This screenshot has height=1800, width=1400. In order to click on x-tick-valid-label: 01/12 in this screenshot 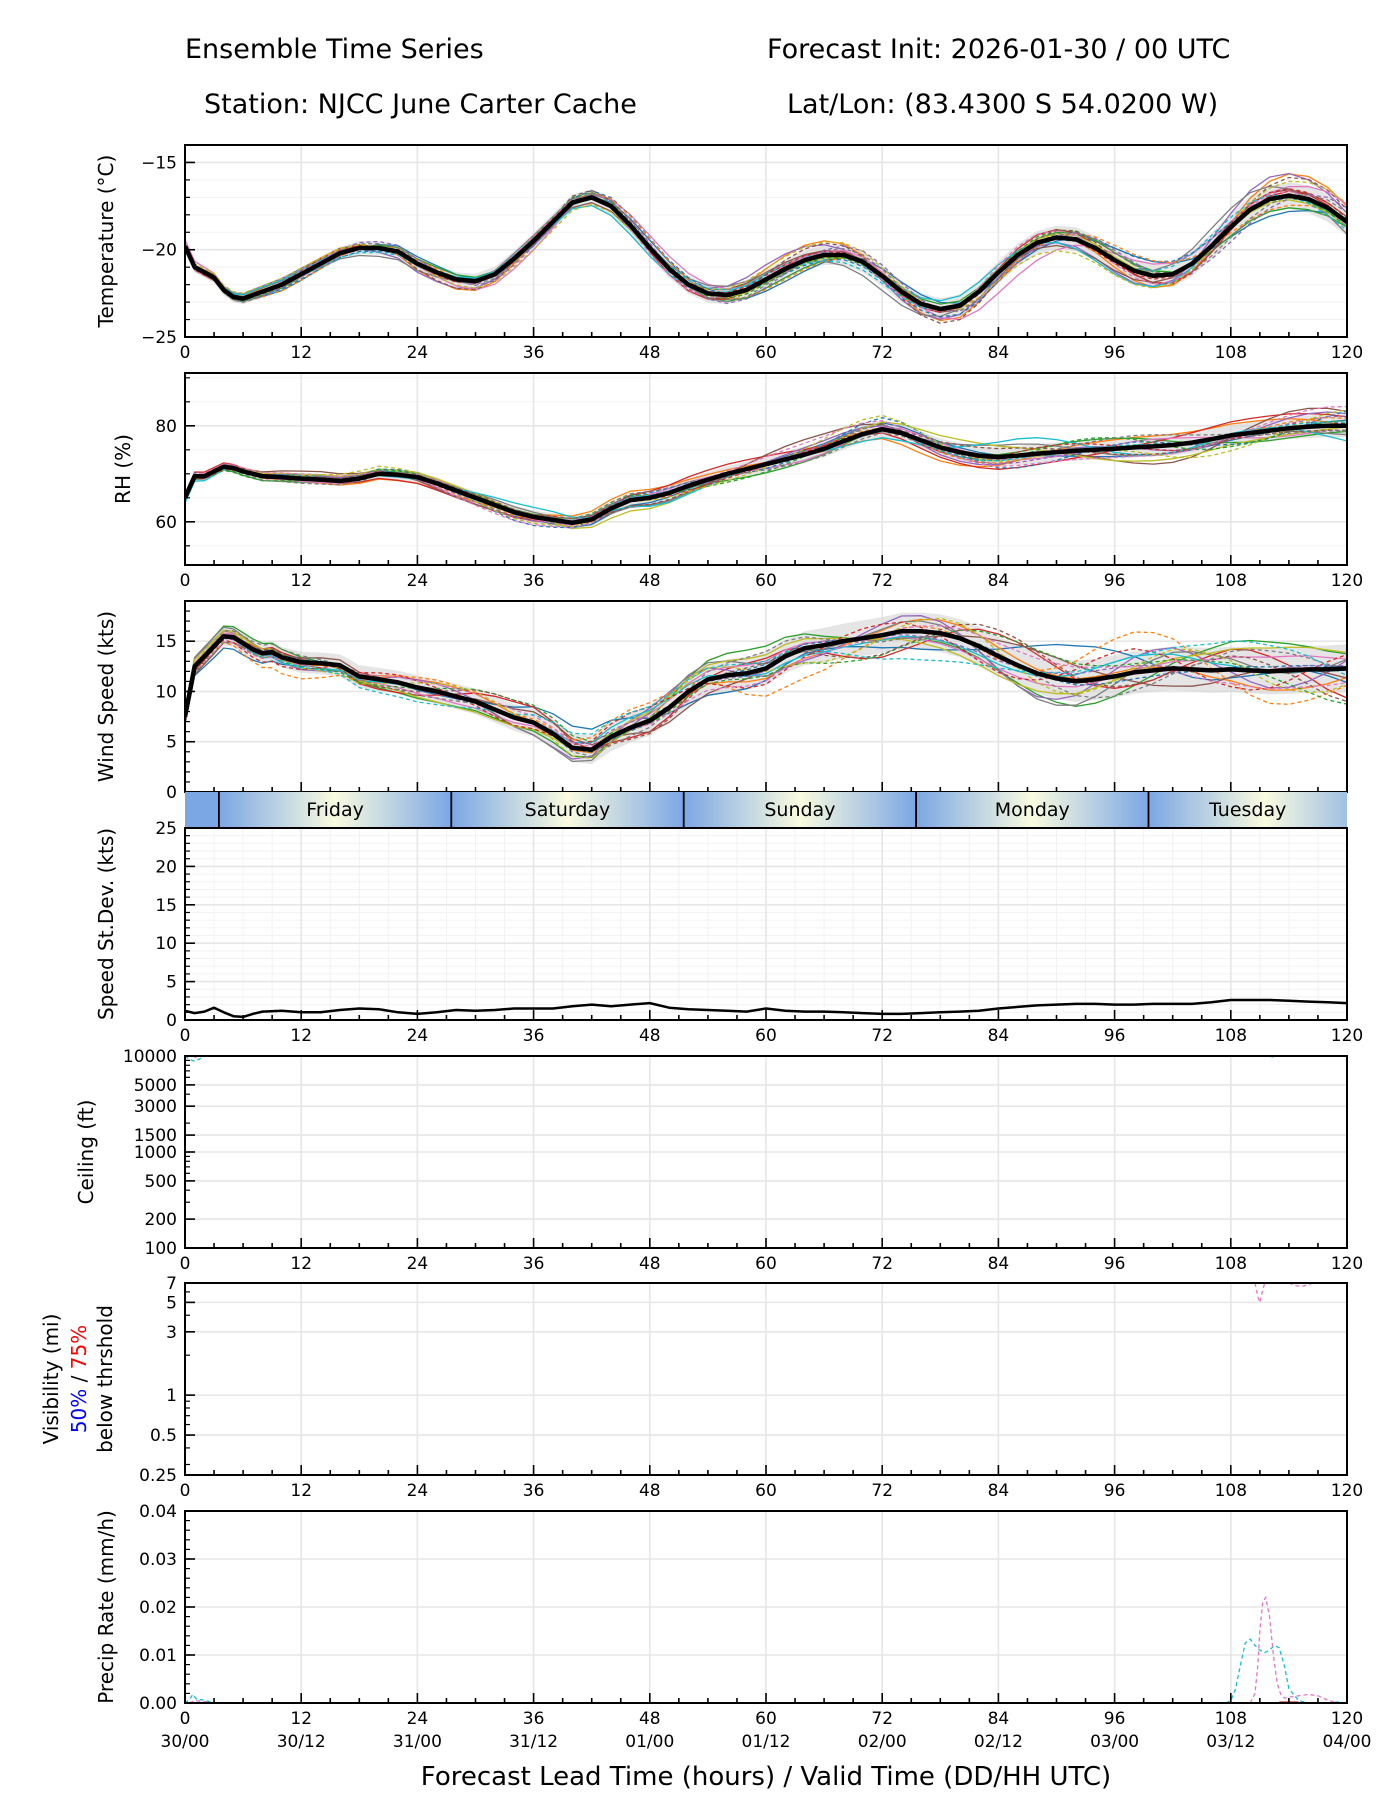, I will do `click(766, 1742)`.